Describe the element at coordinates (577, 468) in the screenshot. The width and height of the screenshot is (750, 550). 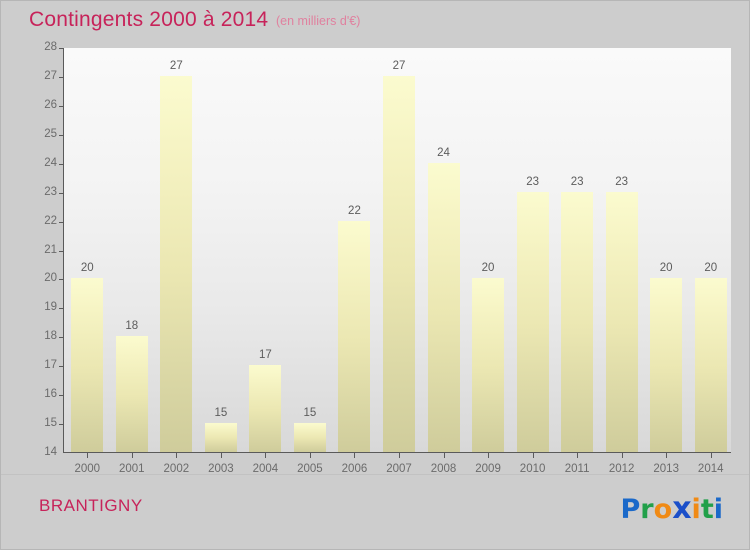
I see `x-axis-tick-label: 2011` at that location.